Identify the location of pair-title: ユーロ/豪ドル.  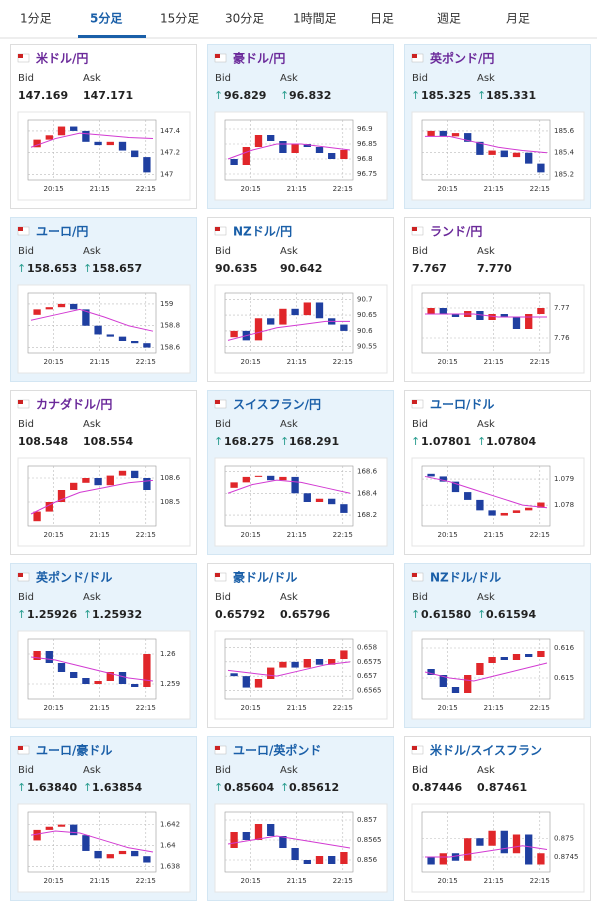
(74, 750).